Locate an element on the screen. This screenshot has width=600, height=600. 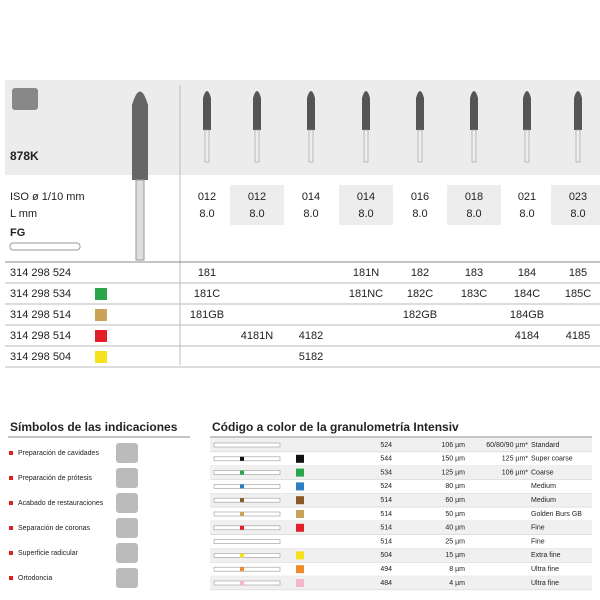
model-number: 183 is located at coordinates (474, 273).